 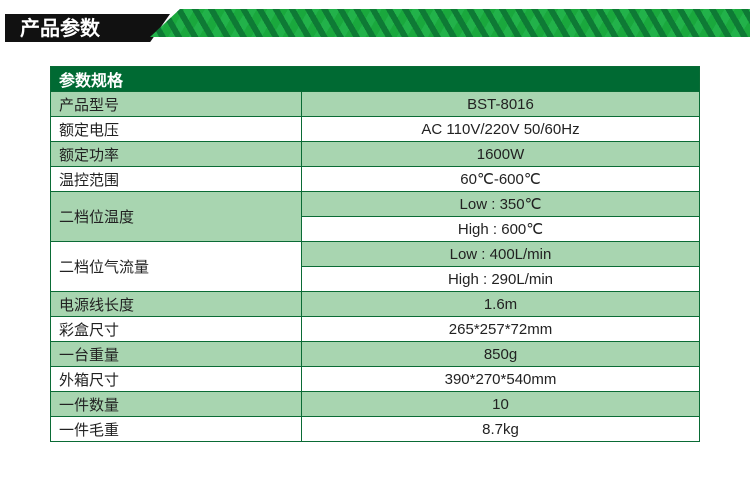 I want to click on table-row: 温控范围 60℃-600℃, so click(x=375, y=179).